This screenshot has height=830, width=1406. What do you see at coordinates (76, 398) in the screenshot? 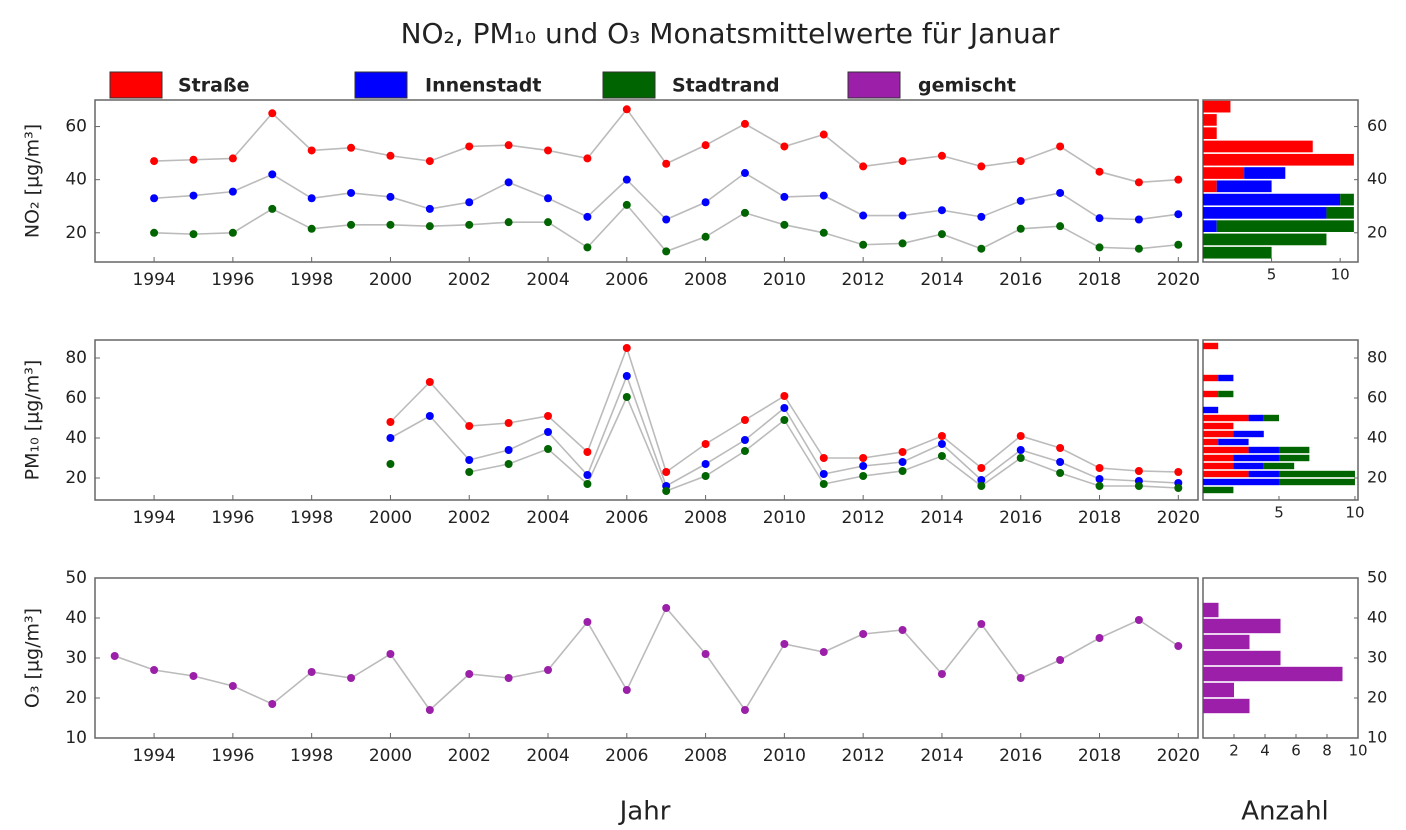
I see `y-tick-label: 60` at bounding box center [76, 398].